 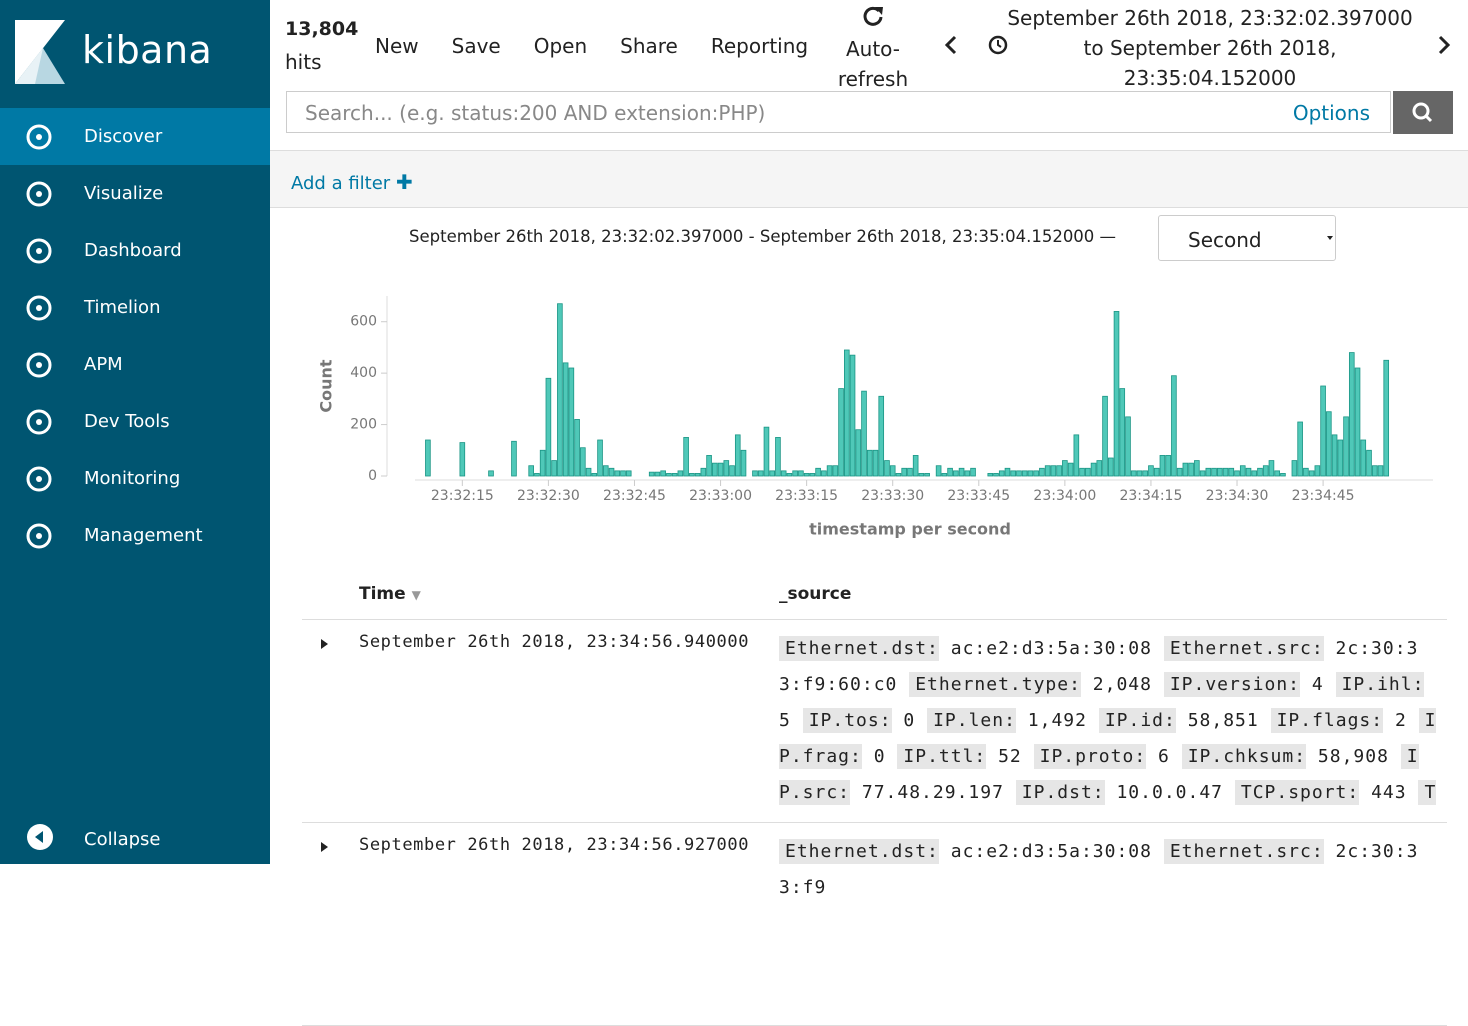 What do you see at coordinates (1331, 113) in the screenshot?
I see `options: Options` at bounding box center [1331, 113].